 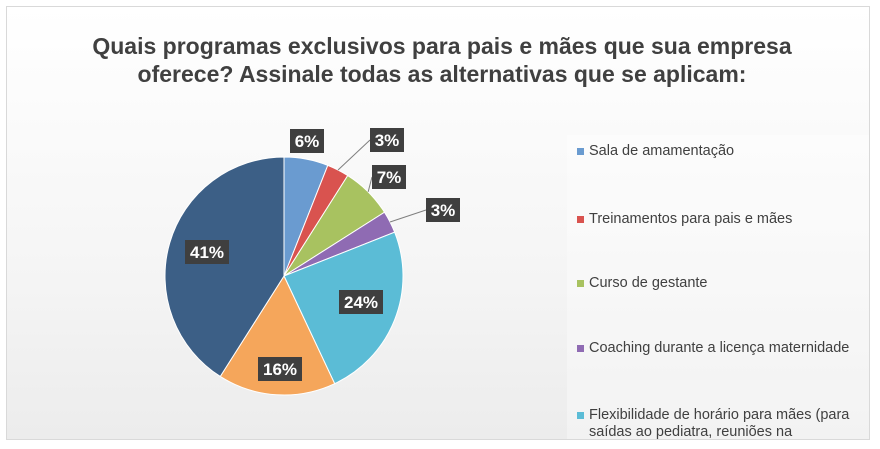 I want to click on legend-label: Coaching durante a licença maternidade, so click(x=719, y=348).